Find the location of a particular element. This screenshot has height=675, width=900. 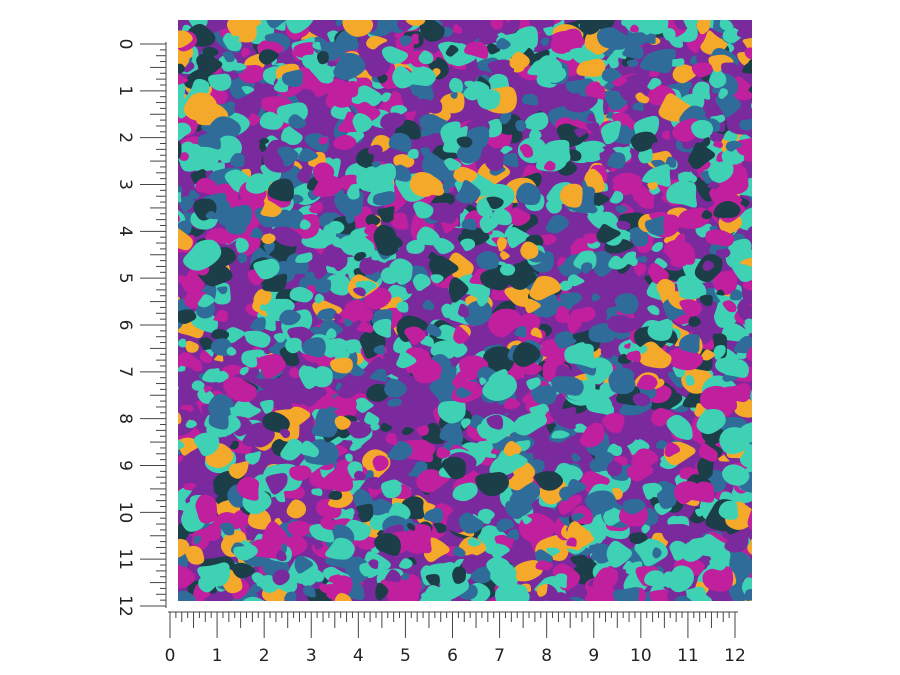

ruler-label: 2 is located at coordinates (264, 656).